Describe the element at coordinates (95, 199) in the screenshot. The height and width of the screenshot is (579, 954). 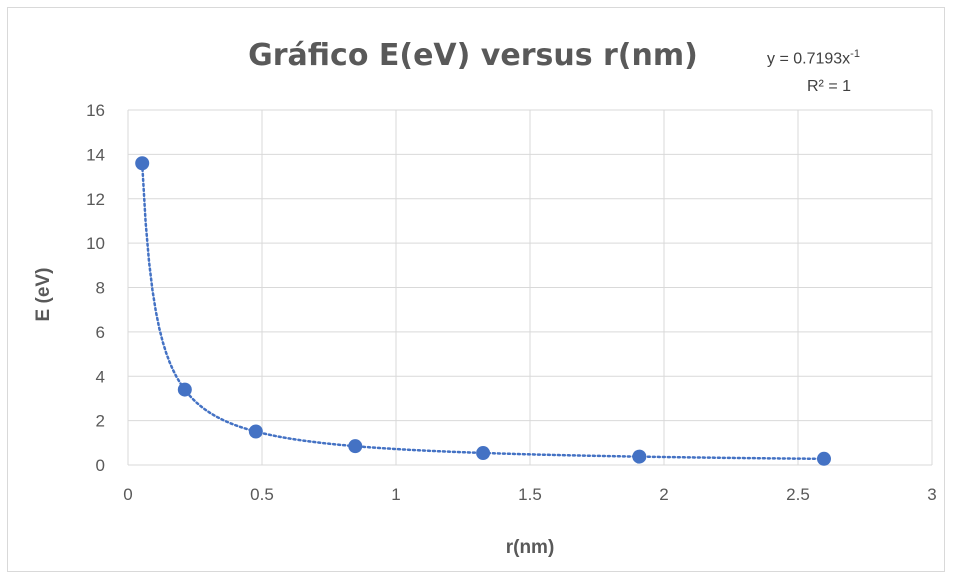
I see `y-tick-label: 12` at that location.